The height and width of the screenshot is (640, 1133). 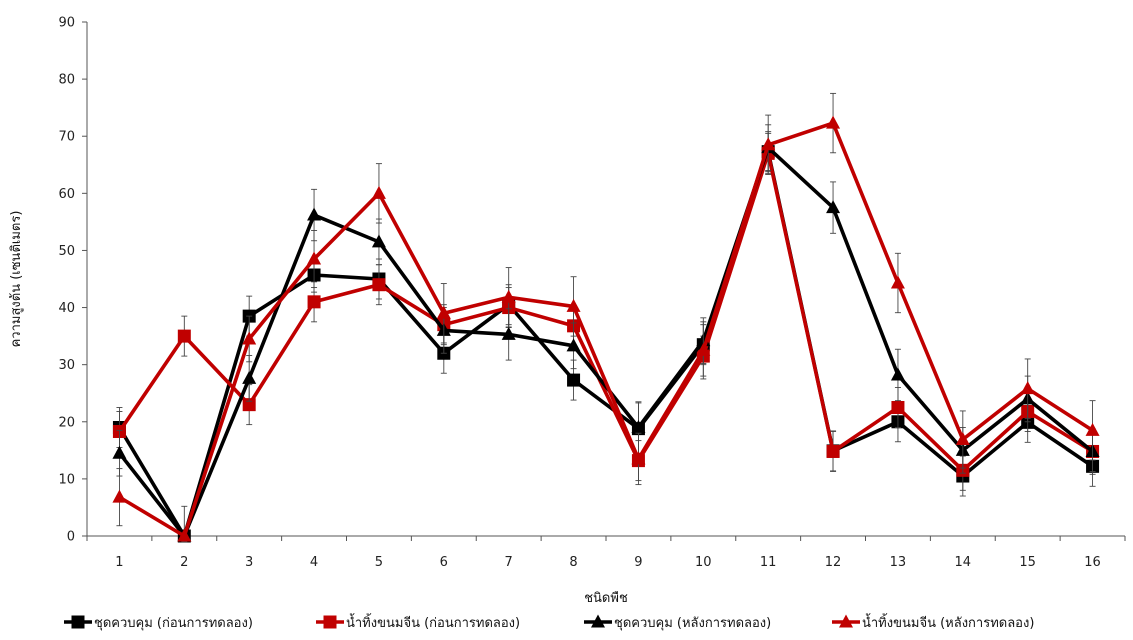 What do you see at coordinates (433, 622) in the screenshot?
I see `legend-label: น้ำทิ้งขนมจีน (ก่อนการทดลอง)` at bounding box center [433, 622].